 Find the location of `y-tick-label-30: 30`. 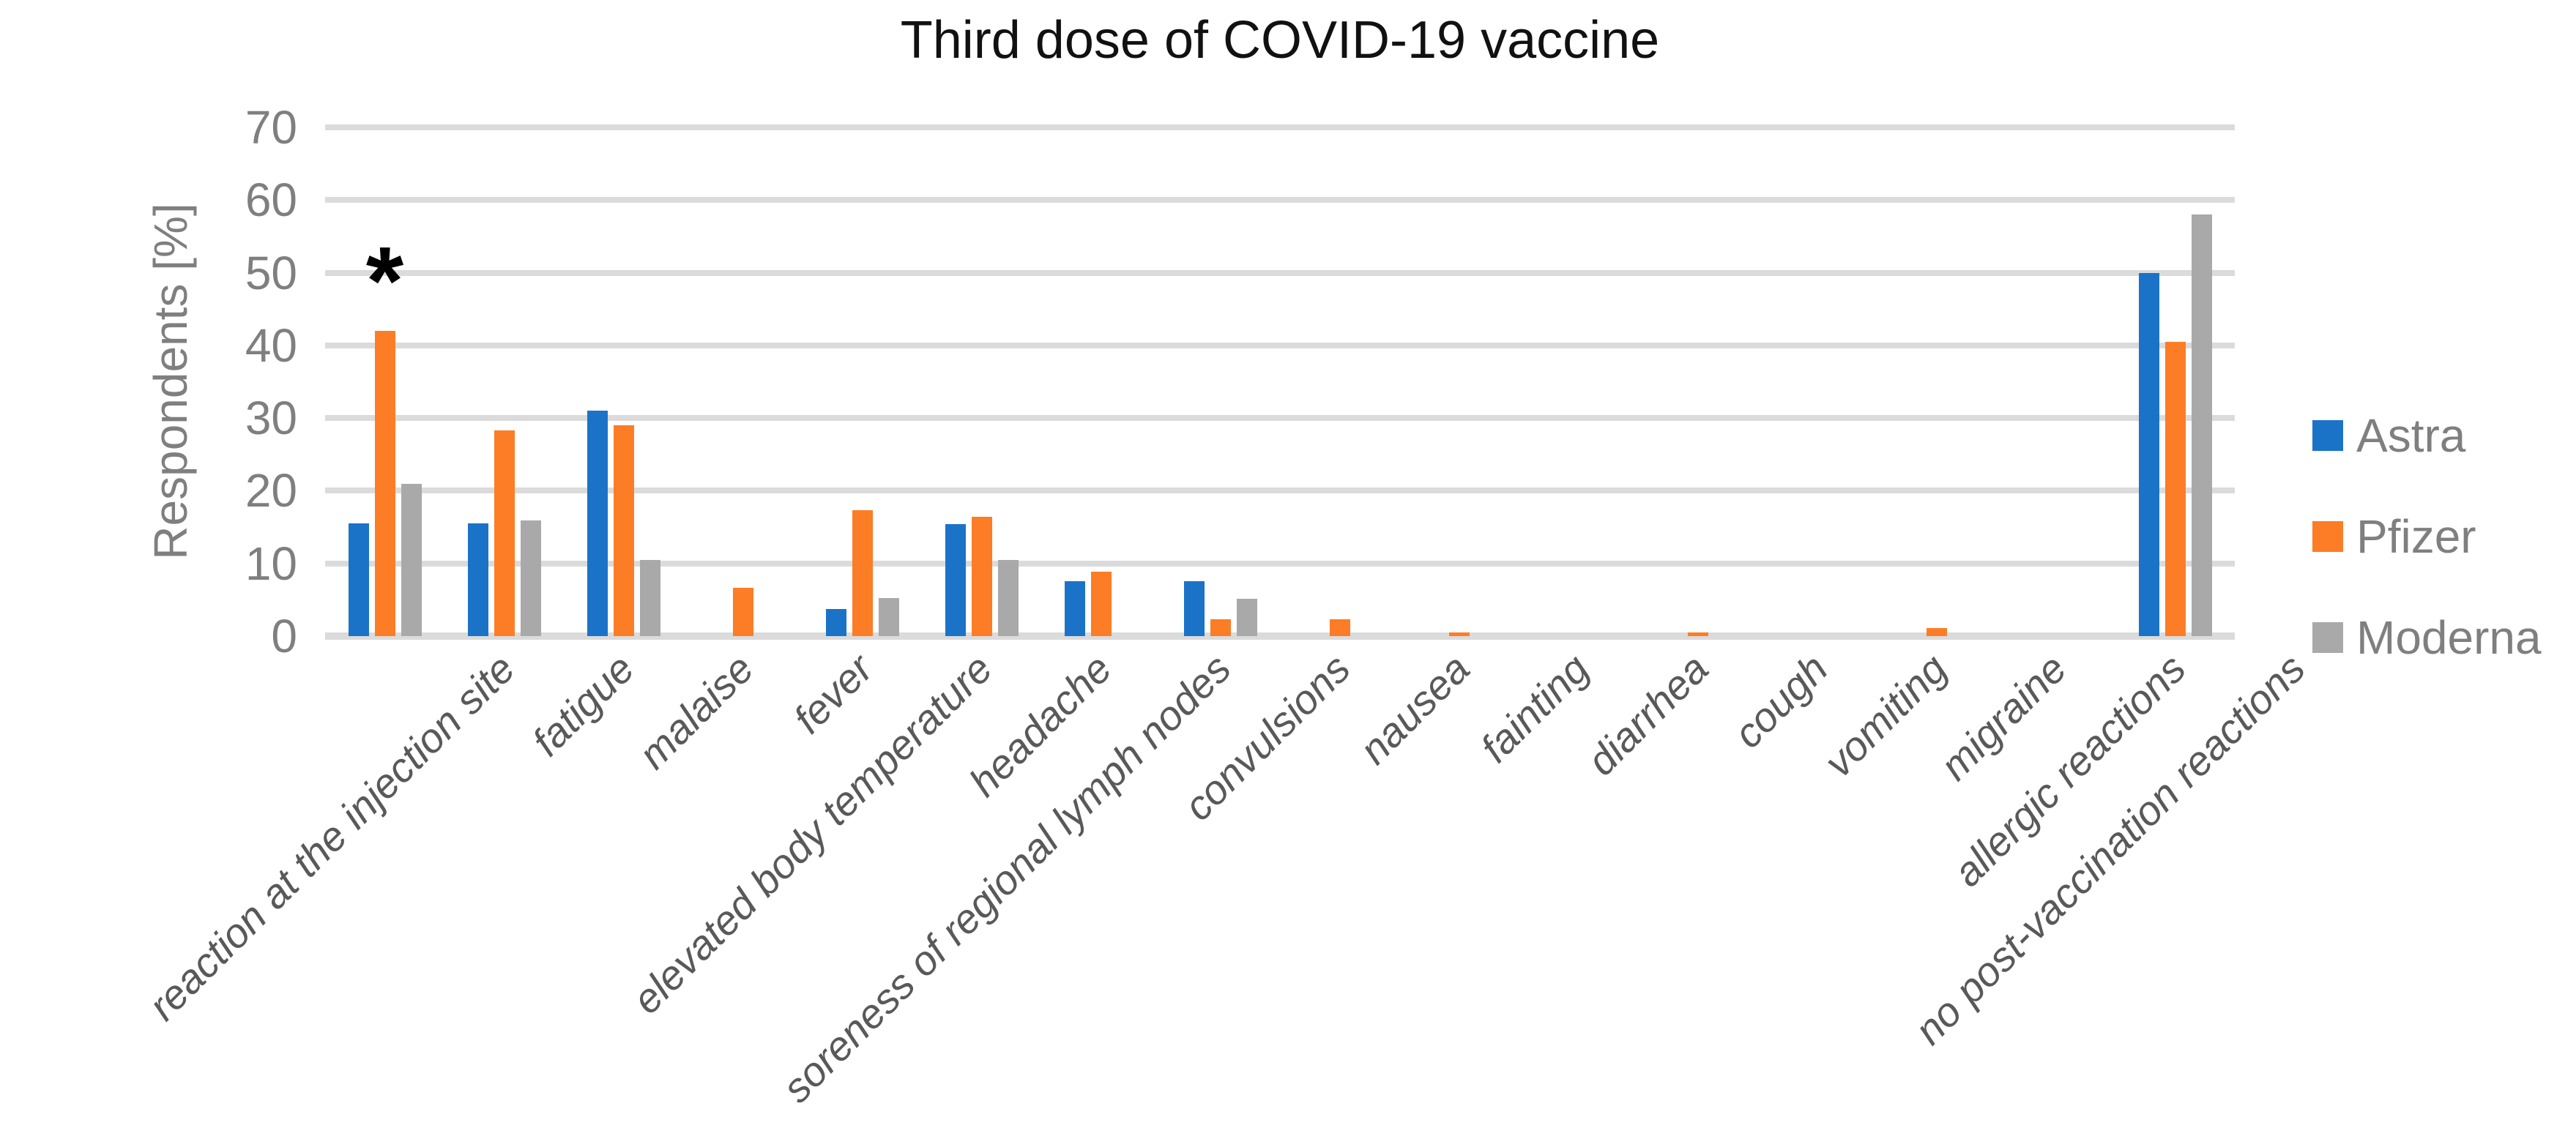

y-tick-label-30: 30 is located at coordinates (271, 418).